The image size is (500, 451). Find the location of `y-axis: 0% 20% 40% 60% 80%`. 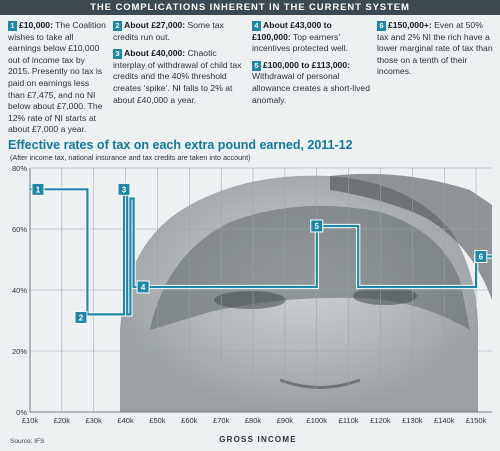

y-axis: 0% 20% 40% 60% 80% is located at coordinates (19, 290).